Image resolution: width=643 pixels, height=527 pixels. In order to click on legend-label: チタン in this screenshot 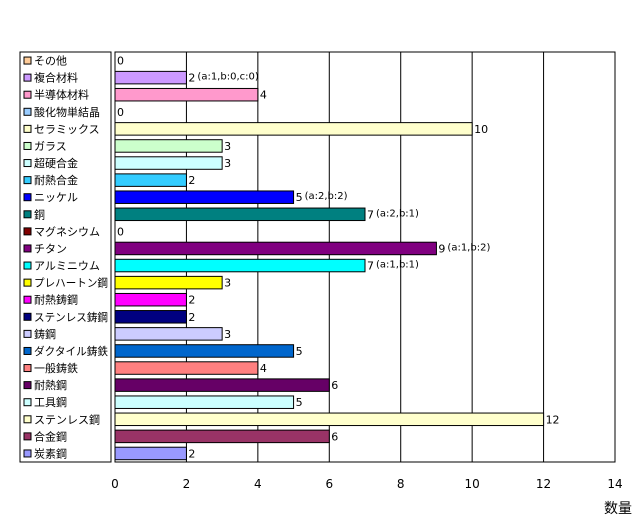, I will do `click(50, 248)`.